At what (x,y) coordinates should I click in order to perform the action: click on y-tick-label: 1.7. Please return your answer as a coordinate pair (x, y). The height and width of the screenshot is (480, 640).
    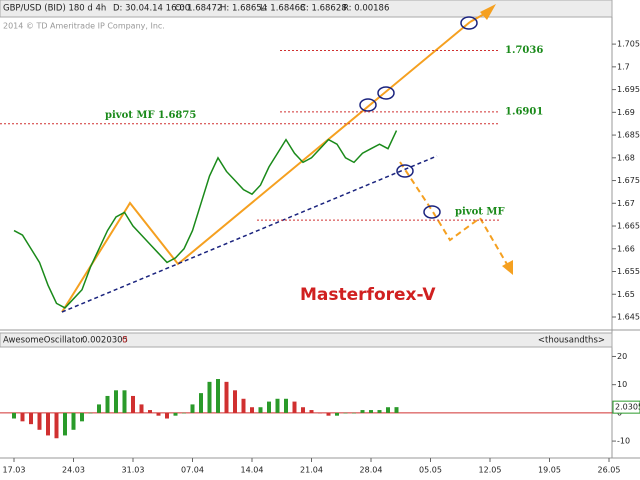
    Looking at the image, I should click on (623, 66).